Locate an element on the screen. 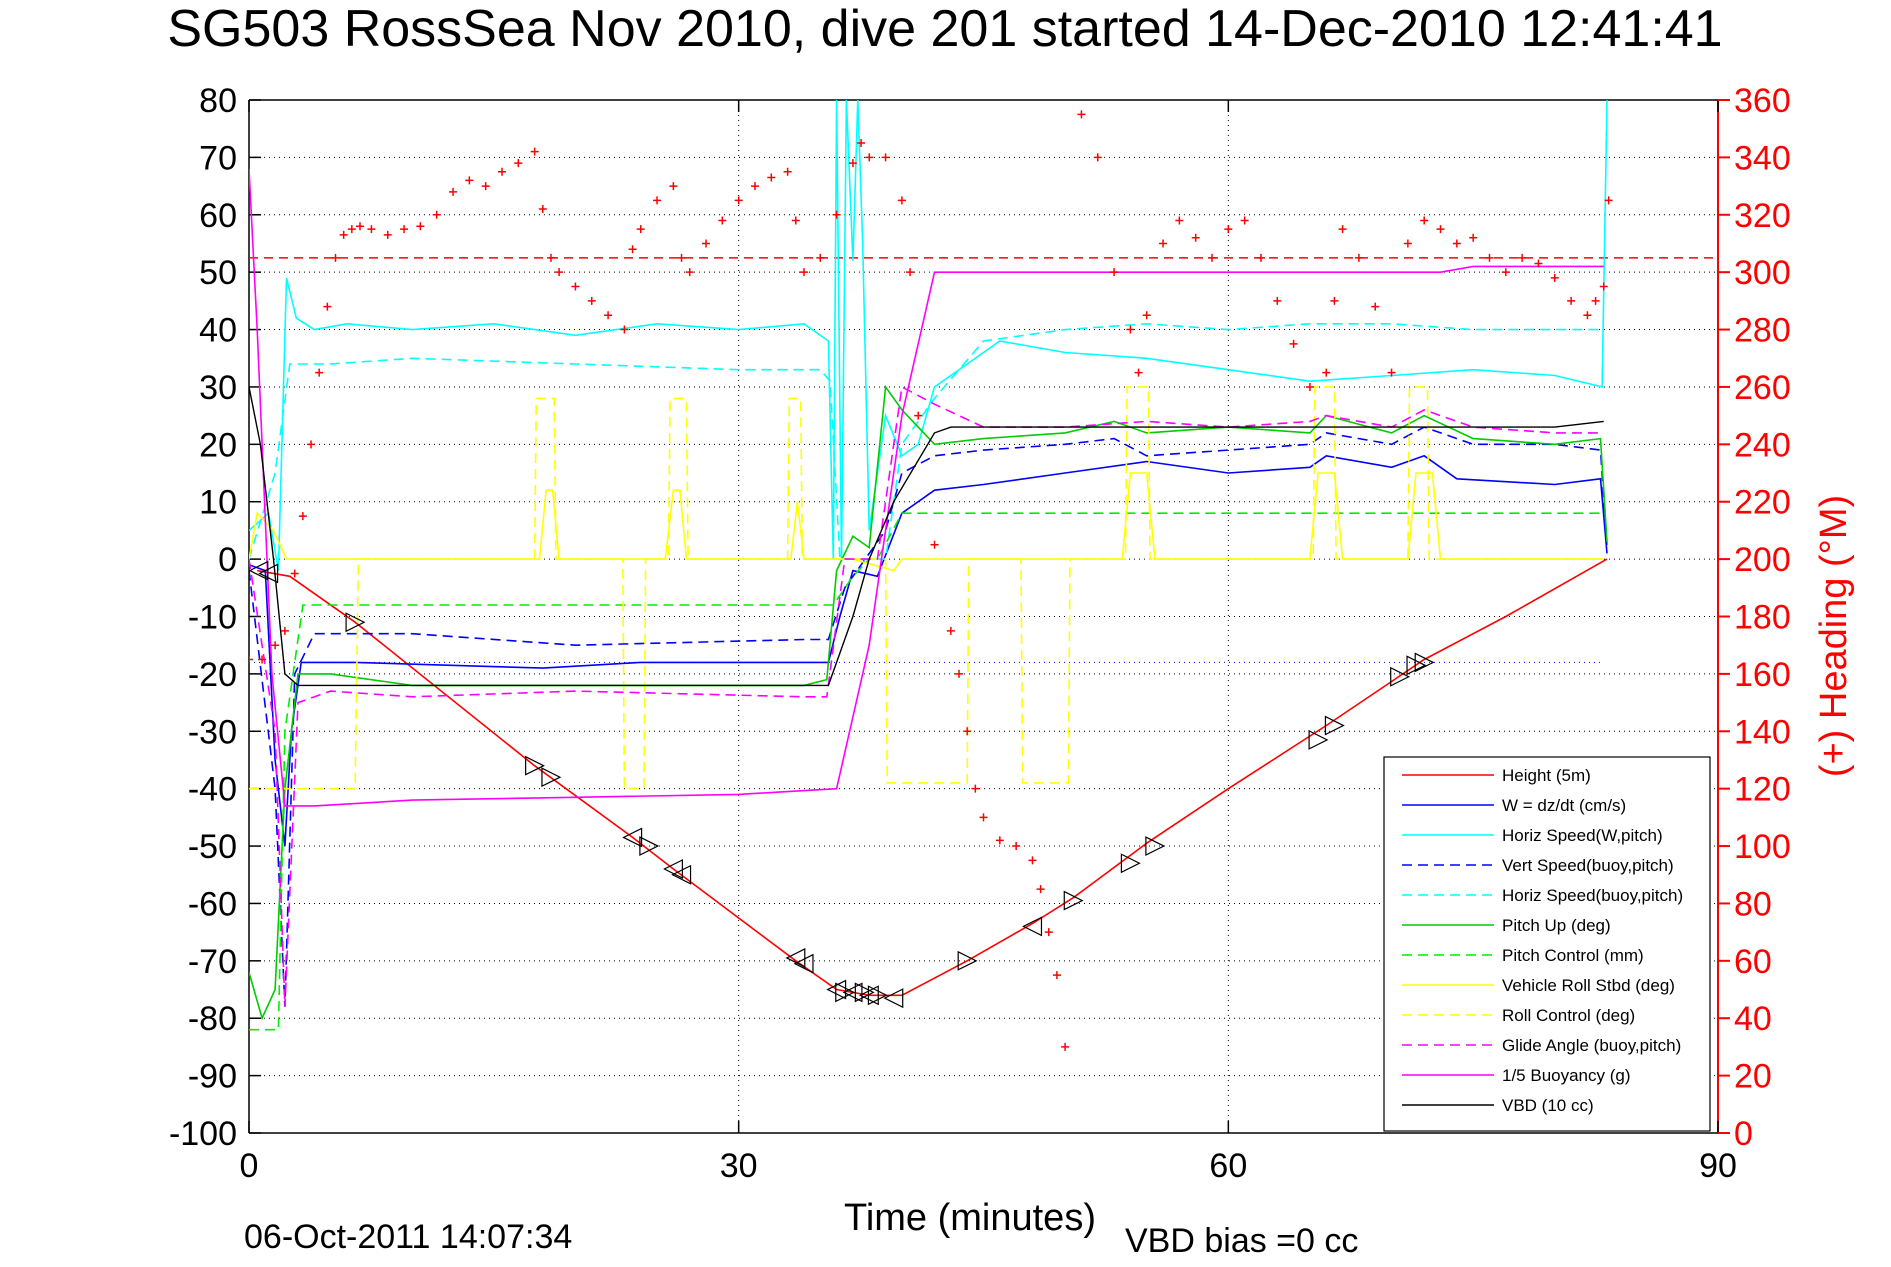 The height and width of the screenshot is (1267, 1891). y-tick-label: -30 is located at coordinates (212, 732).